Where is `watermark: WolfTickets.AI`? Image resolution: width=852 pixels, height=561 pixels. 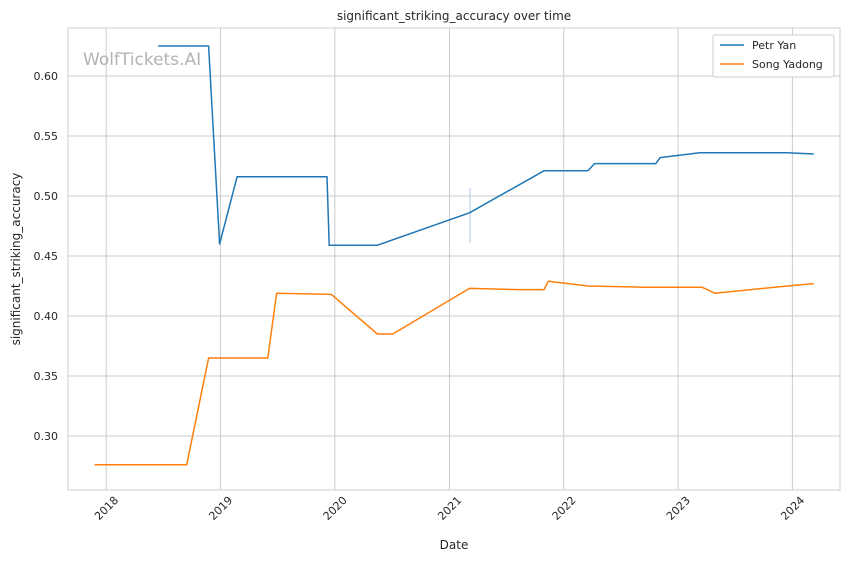 watermark: WolfTickets.AI is located at coordinates (142, 60).